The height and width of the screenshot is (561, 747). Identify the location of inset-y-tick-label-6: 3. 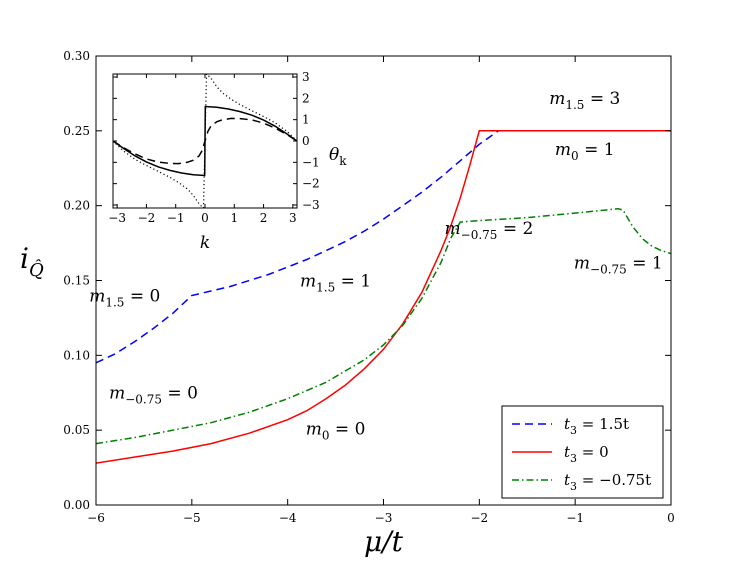
(306, 77).